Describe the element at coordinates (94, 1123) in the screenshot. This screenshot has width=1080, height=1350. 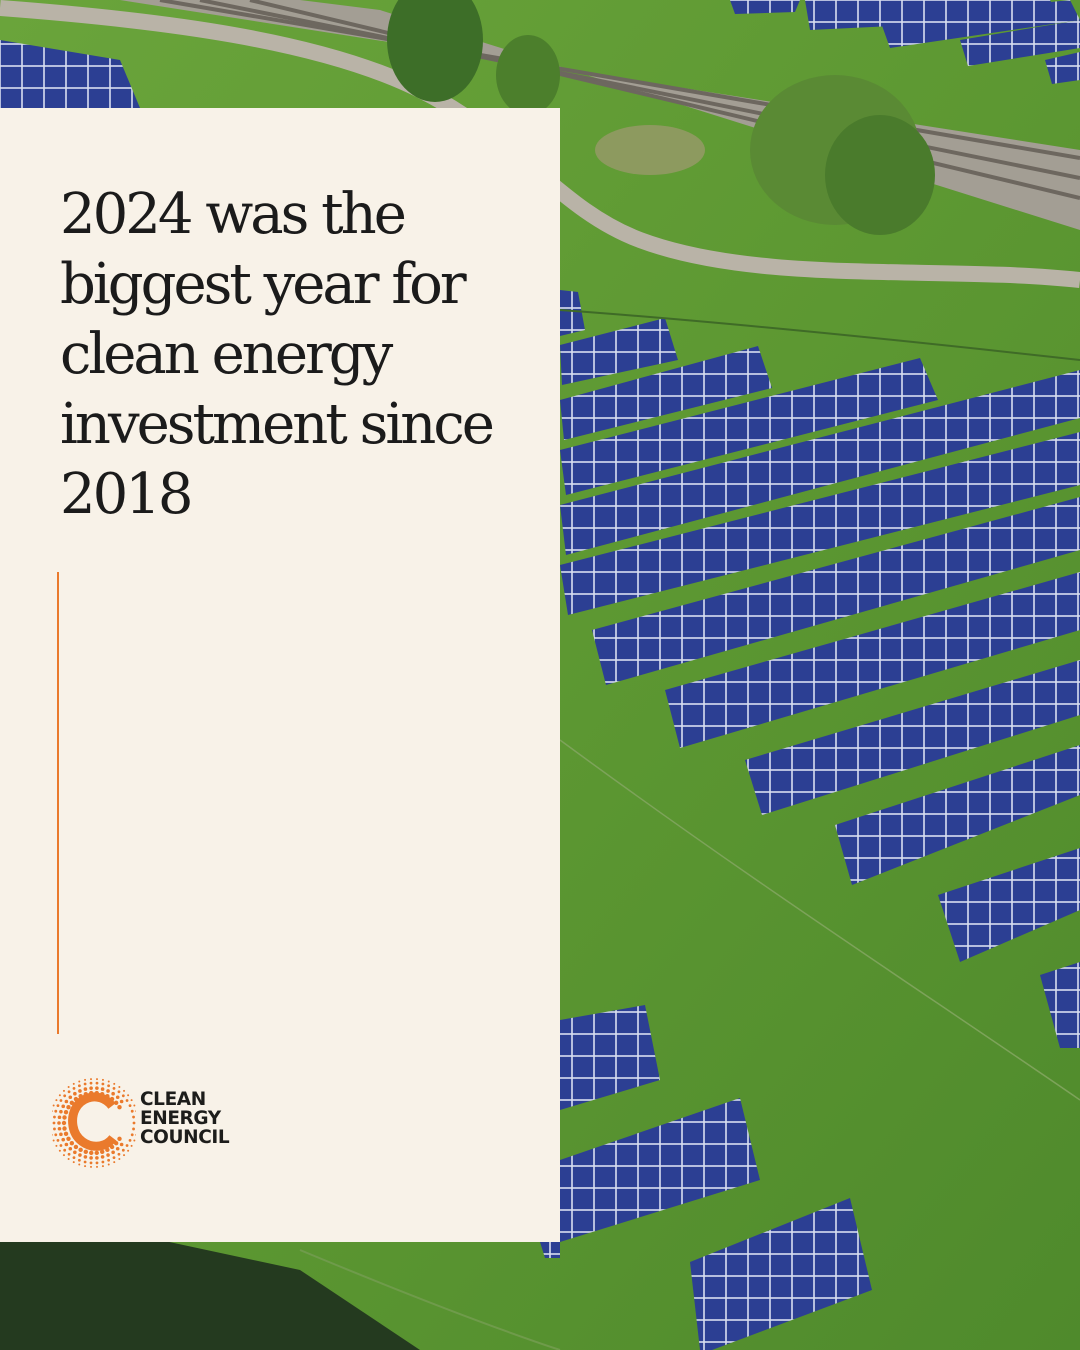
I see `sunburst-c-icon` at that location.